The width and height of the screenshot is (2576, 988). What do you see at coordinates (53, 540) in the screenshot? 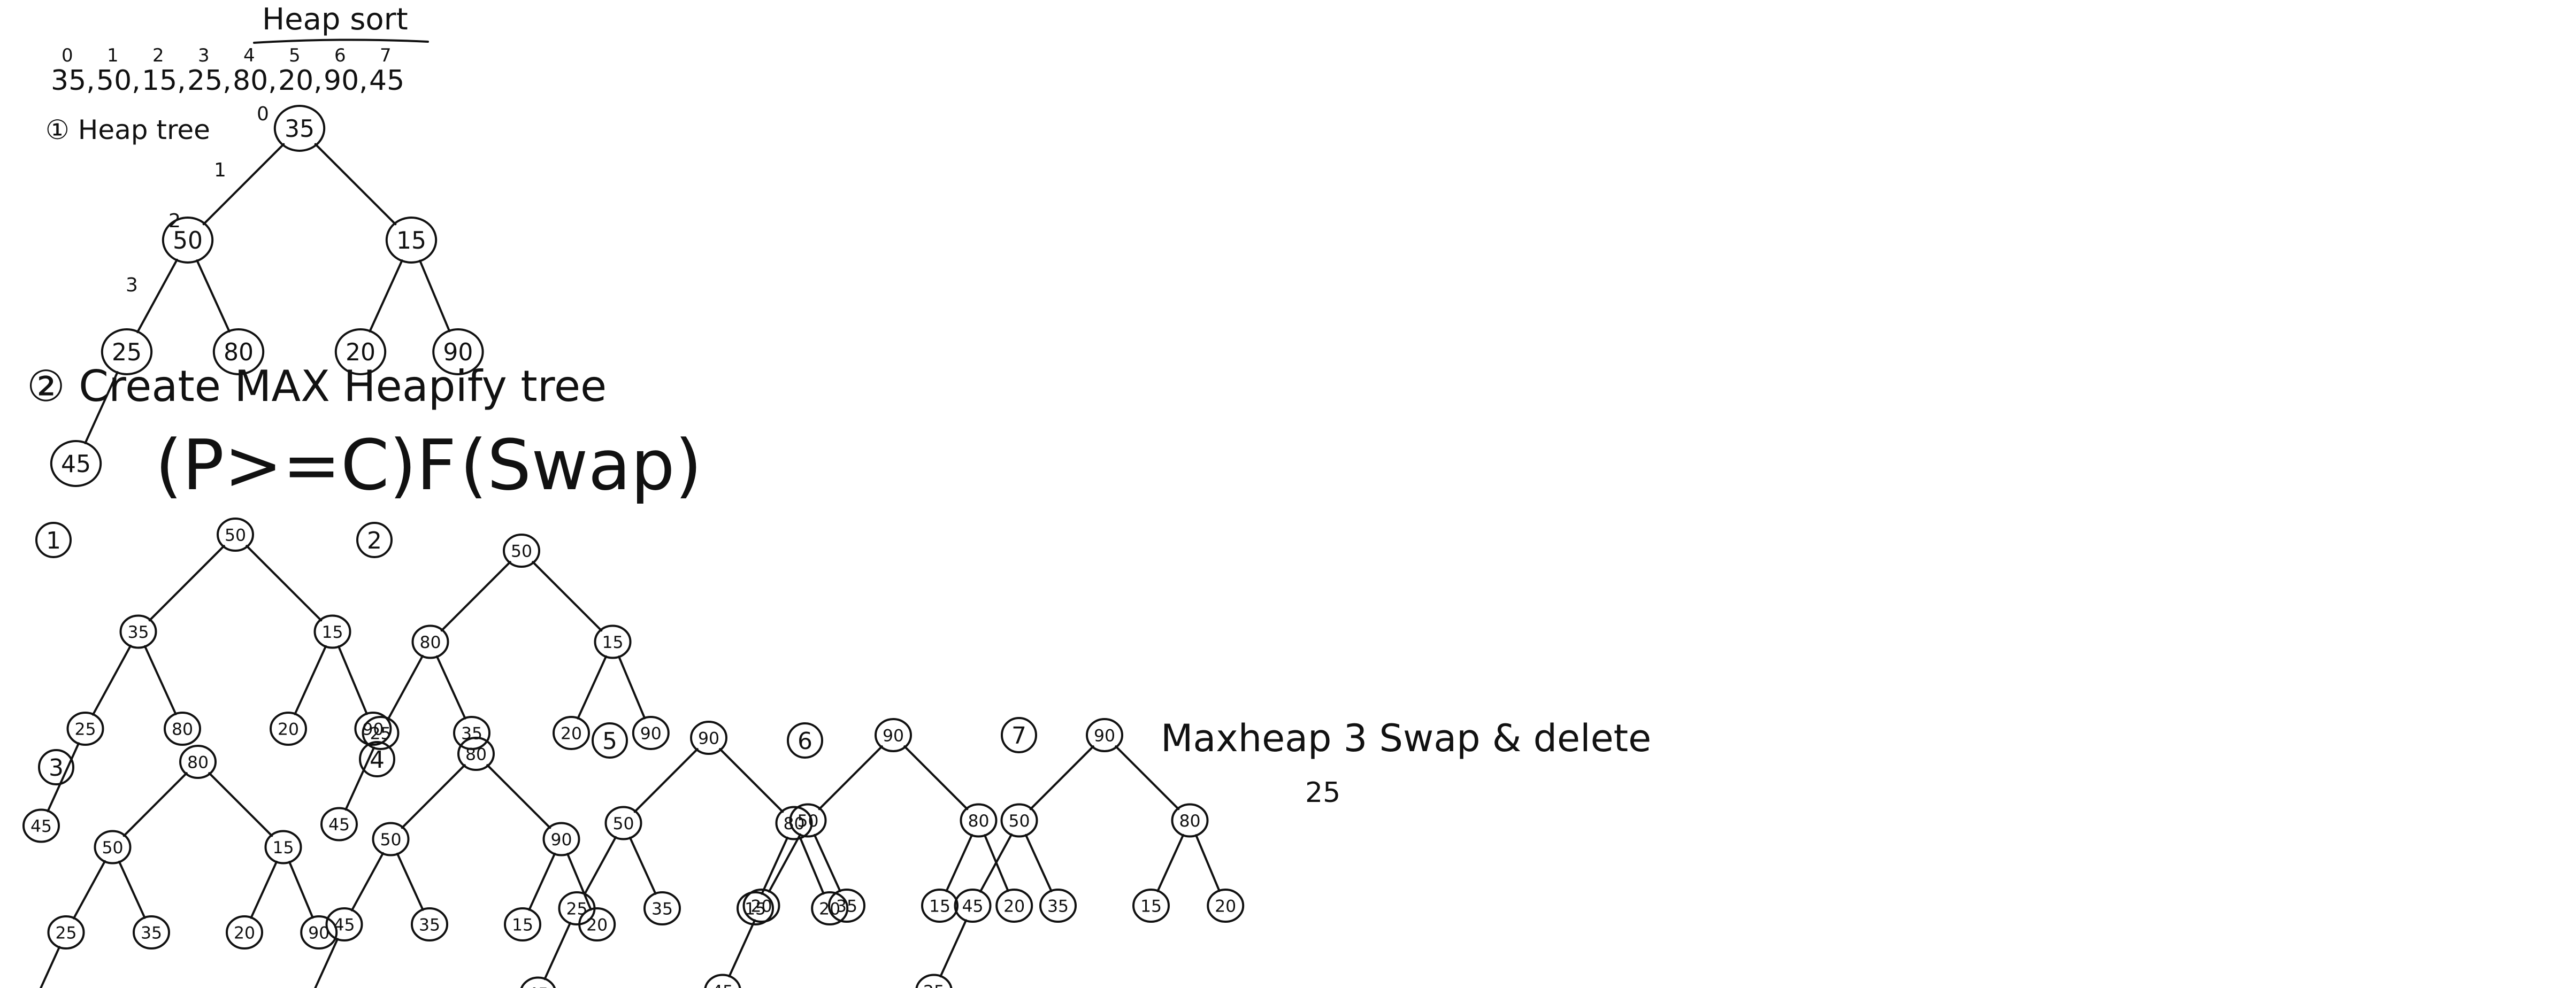
I see `step-number: 1` at bounding box center [53, 540].